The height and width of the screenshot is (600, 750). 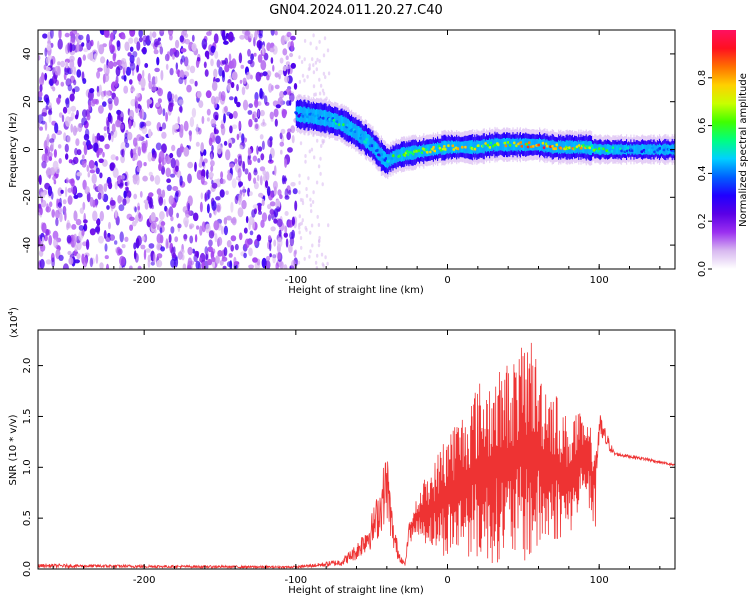 I want to click on spectrogram-trace, so click(x=484, y=137).